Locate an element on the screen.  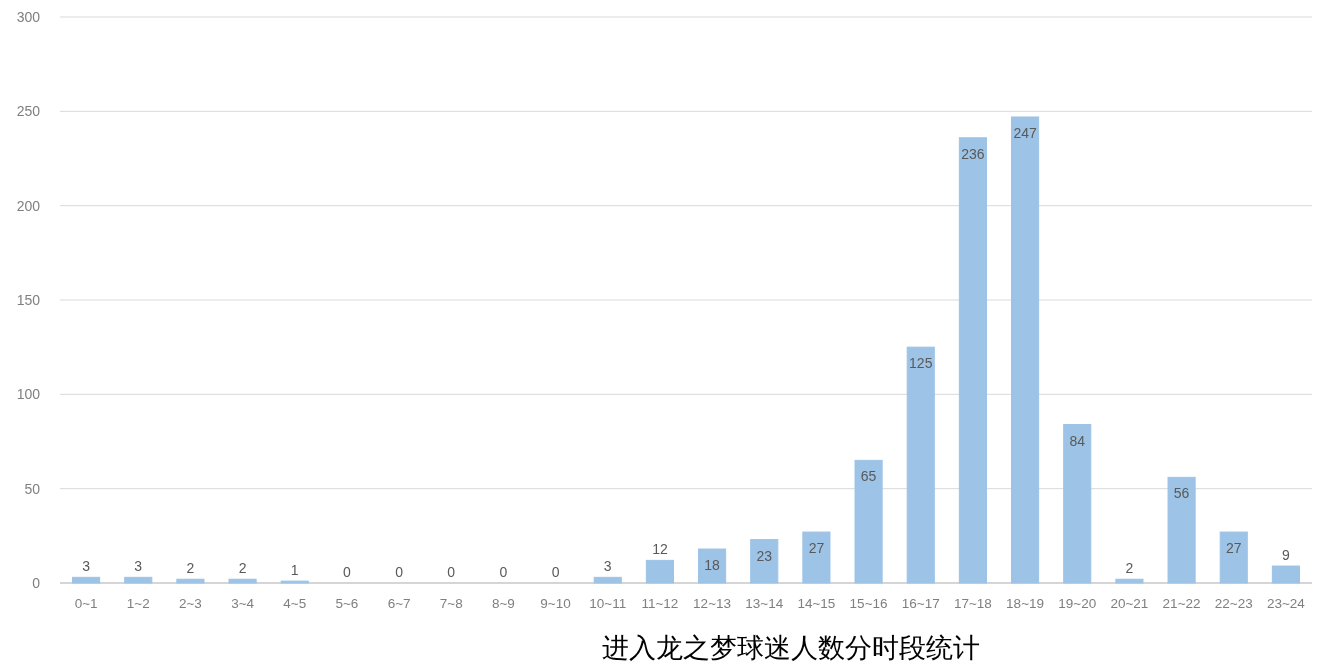
x-tick-label: 15~16 is located at coordinates (868, 603).